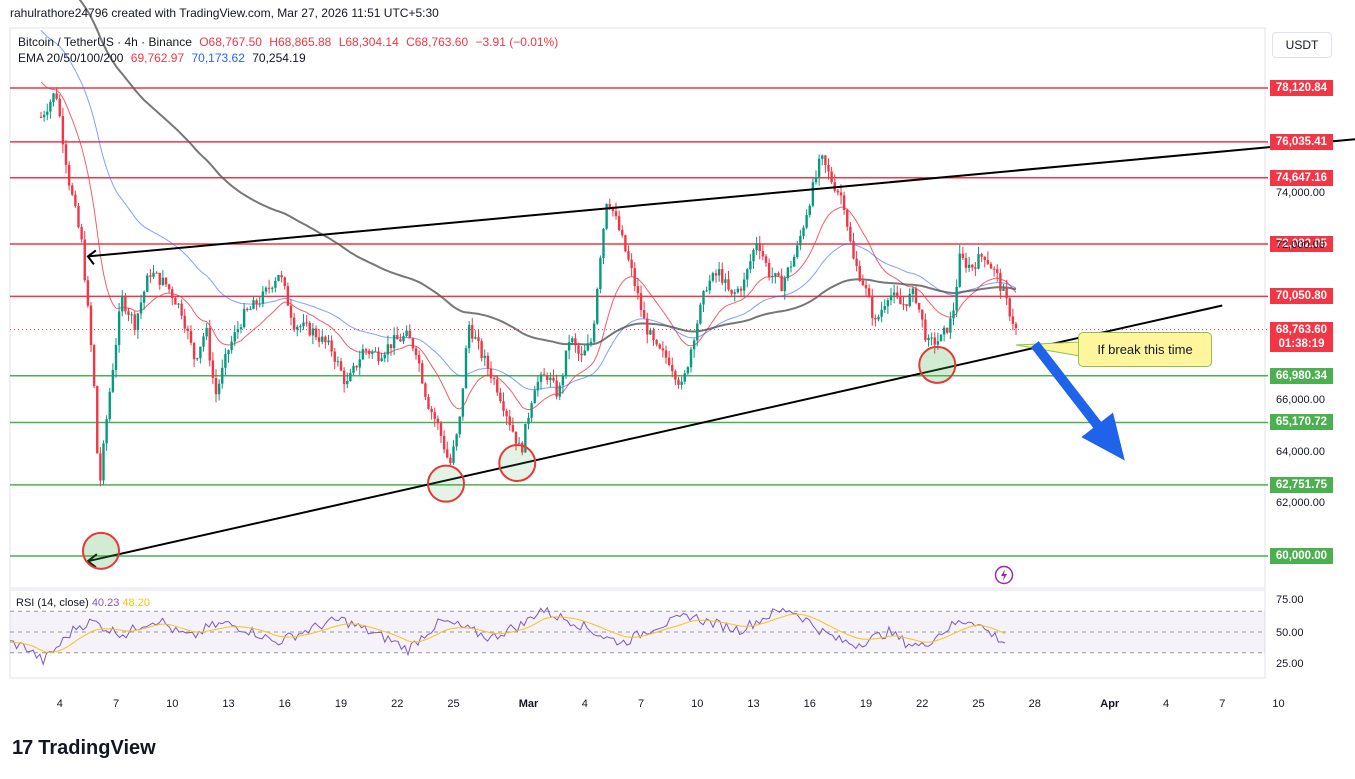 This screenshot has height=779, width=1355. I want to click on flash-icon, so click(1004, 575).